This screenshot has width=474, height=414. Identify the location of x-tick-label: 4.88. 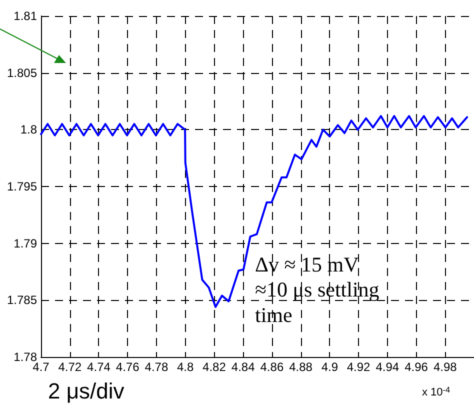
(301, 367).